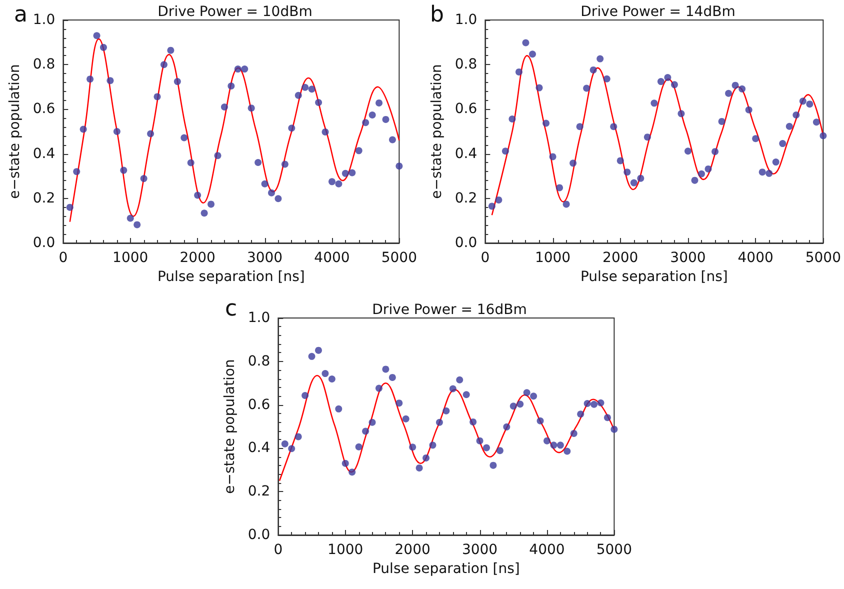 This screenshot has height=589, width=844. Describe the element at coordinates (231, 309) in the screenshot. I see `text: c` at that location.